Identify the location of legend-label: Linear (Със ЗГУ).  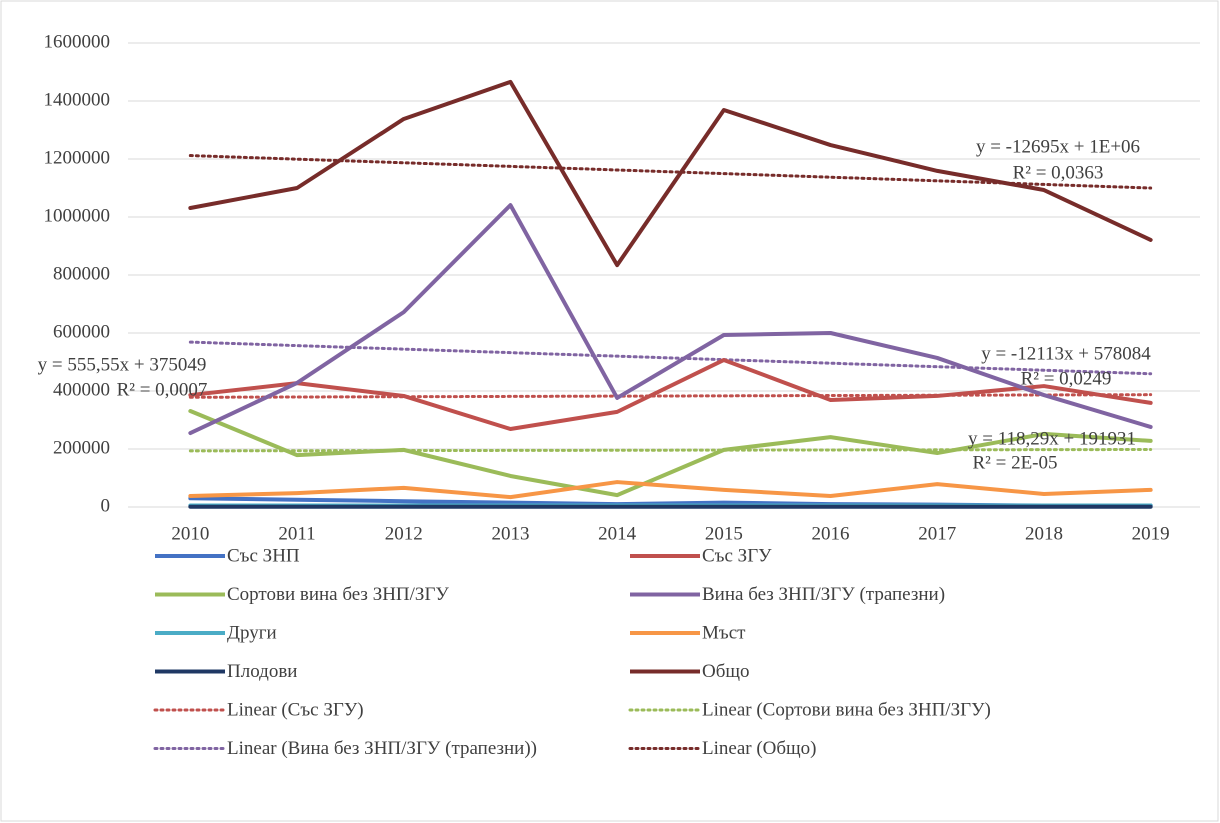
(295, 709).